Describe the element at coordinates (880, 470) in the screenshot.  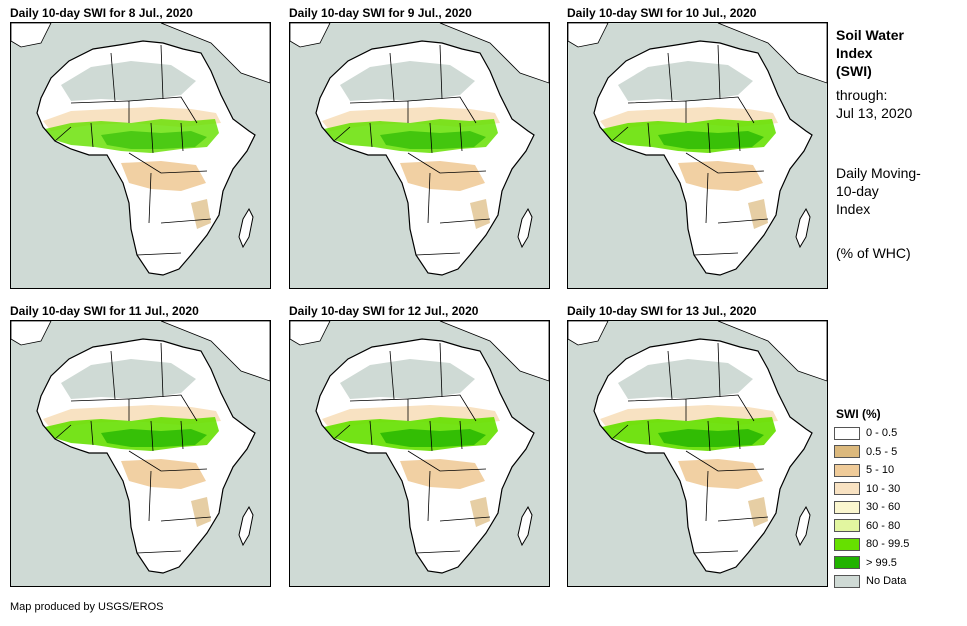
I see `legend-label: 5 - 10` at that location.